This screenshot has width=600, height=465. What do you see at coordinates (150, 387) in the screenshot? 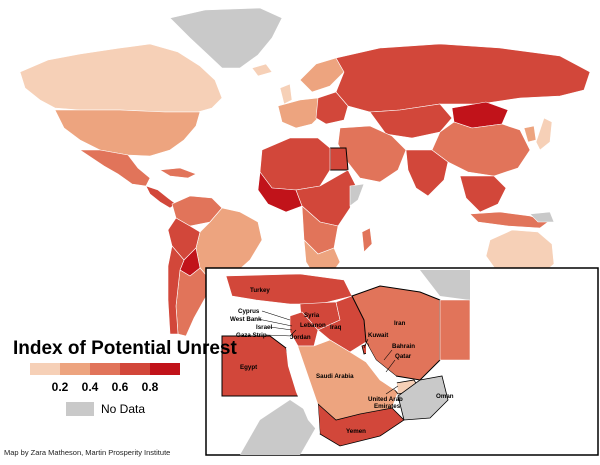
I see `legend-tick-0-8: 0.8` at bounding box center [150, 387].